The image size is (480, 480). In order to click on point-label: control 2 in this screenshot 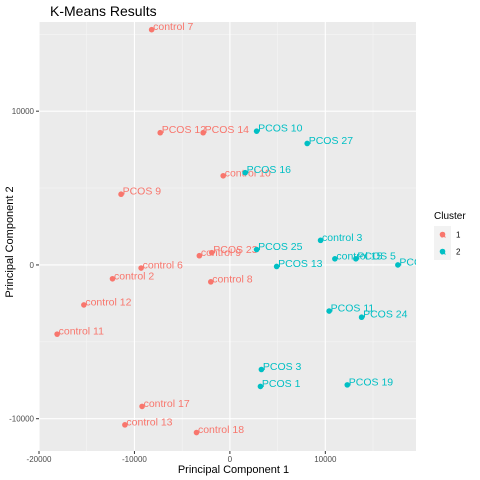, I will do `click(134, 276)`.